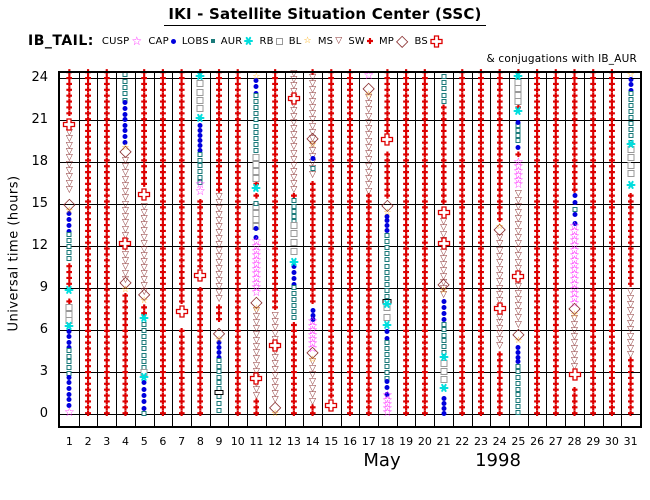 This screenshot has width=650, height=500. What do you see at coordinates (200, 118) in the screenshot?
I see `aur-symbol` at bounding box center [200, 118].